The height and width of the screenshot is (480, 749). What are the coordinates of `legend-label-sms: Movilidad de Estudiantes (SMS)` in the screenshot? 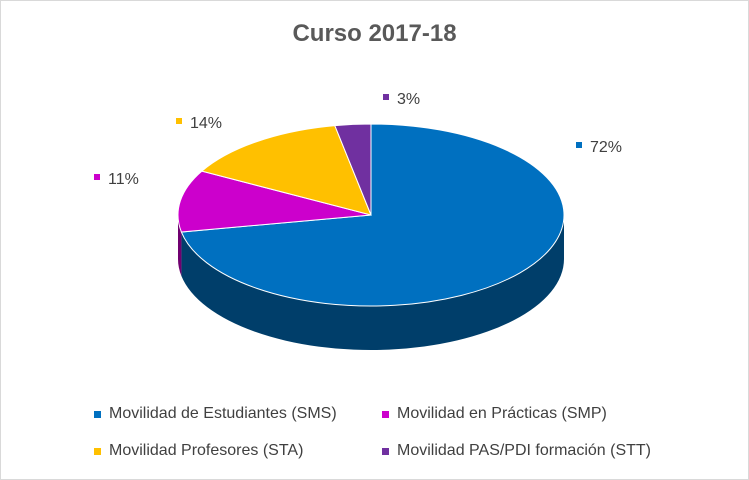 It's located at (223, 413).